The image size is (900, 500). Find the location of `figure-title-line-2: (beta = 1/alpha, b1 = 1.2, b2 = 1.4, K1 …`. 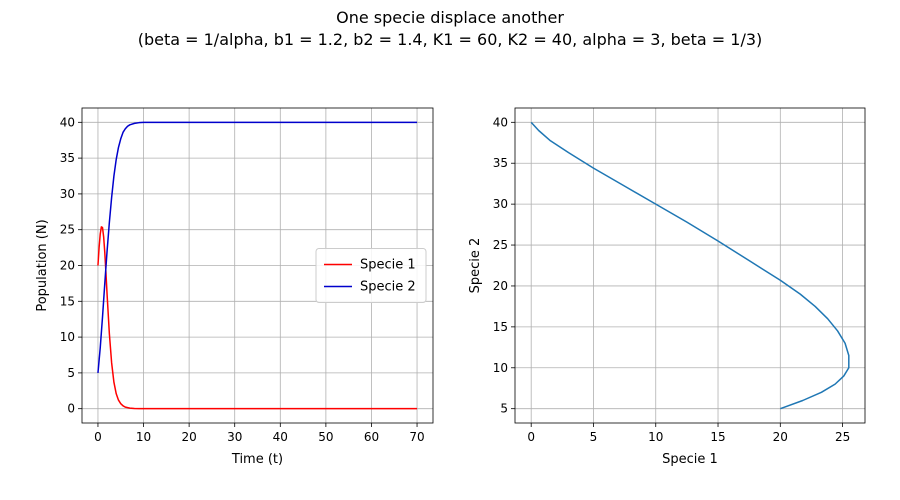

figure-title-line-2: (beta = 1/alpha, b1 = 1.2, b2 = 1.4, K1 … is located at coordinates (450, 39).